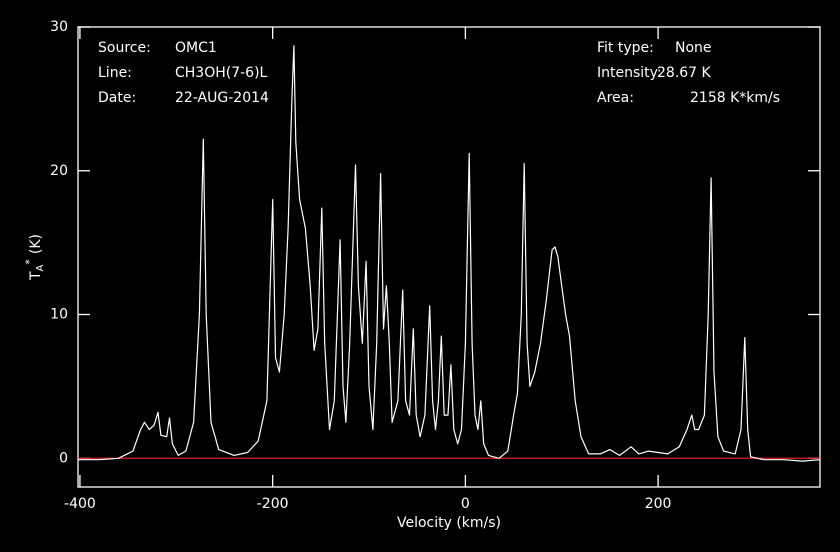  What do you see at coordinates (36, 244) in the screenshot?
I see `y-label-unit: (K)` at bounding box center [36, 244].